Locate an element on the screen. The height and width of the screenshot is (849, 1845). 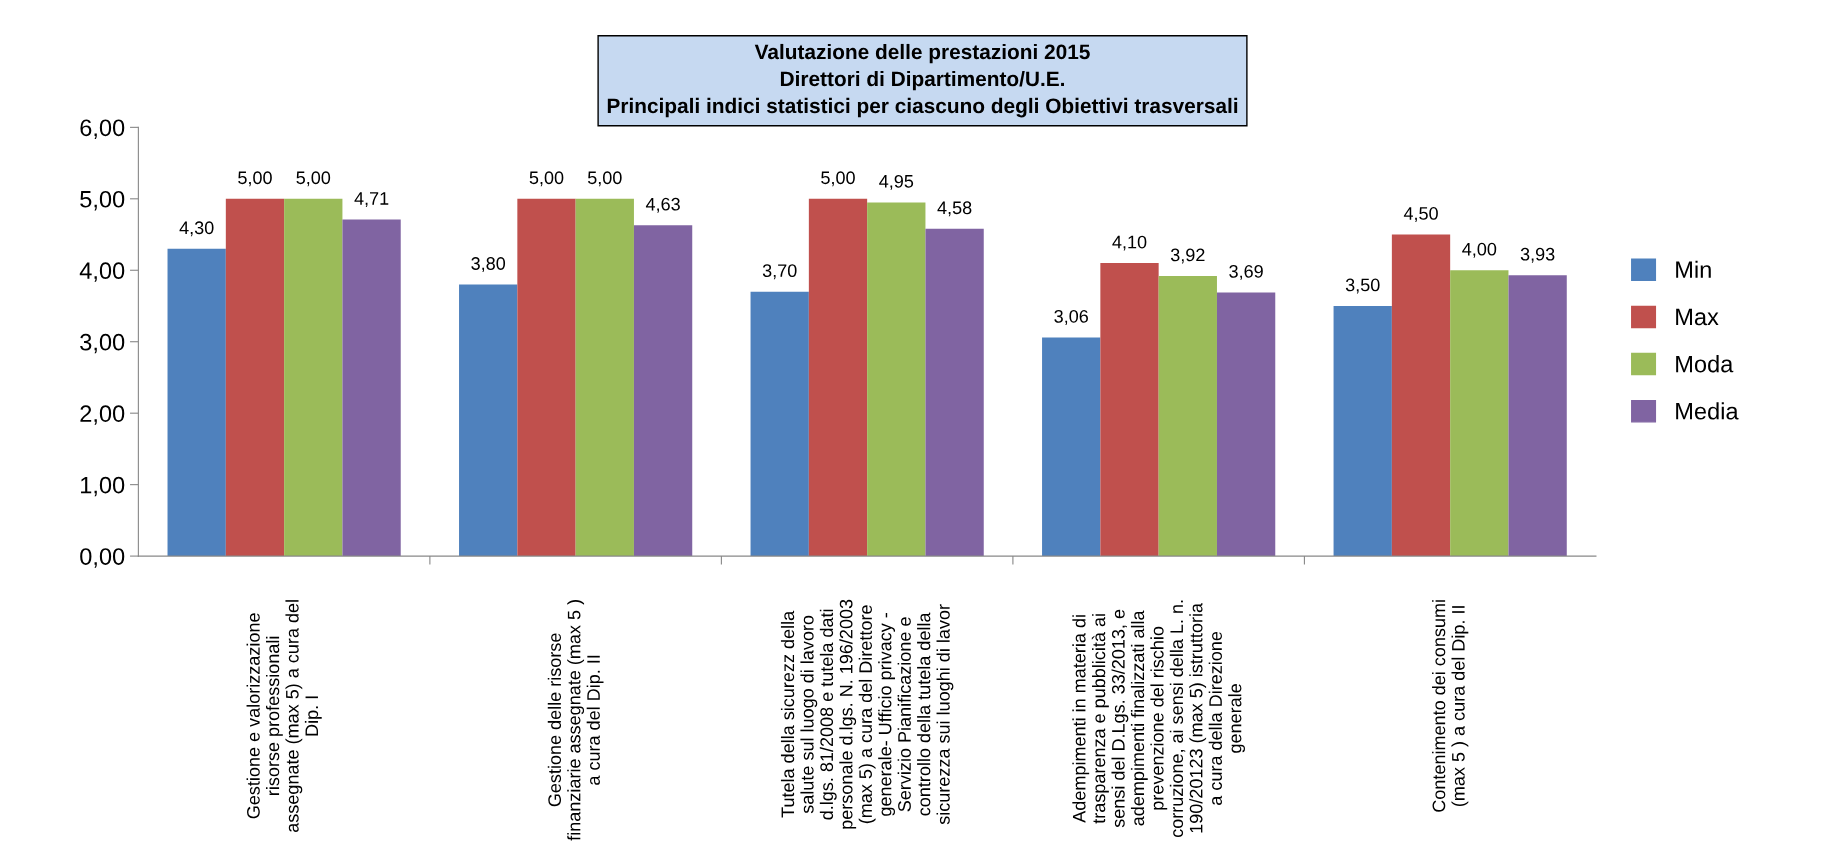
y-tick-label: 0,00 is located at coordinates (102, 558).